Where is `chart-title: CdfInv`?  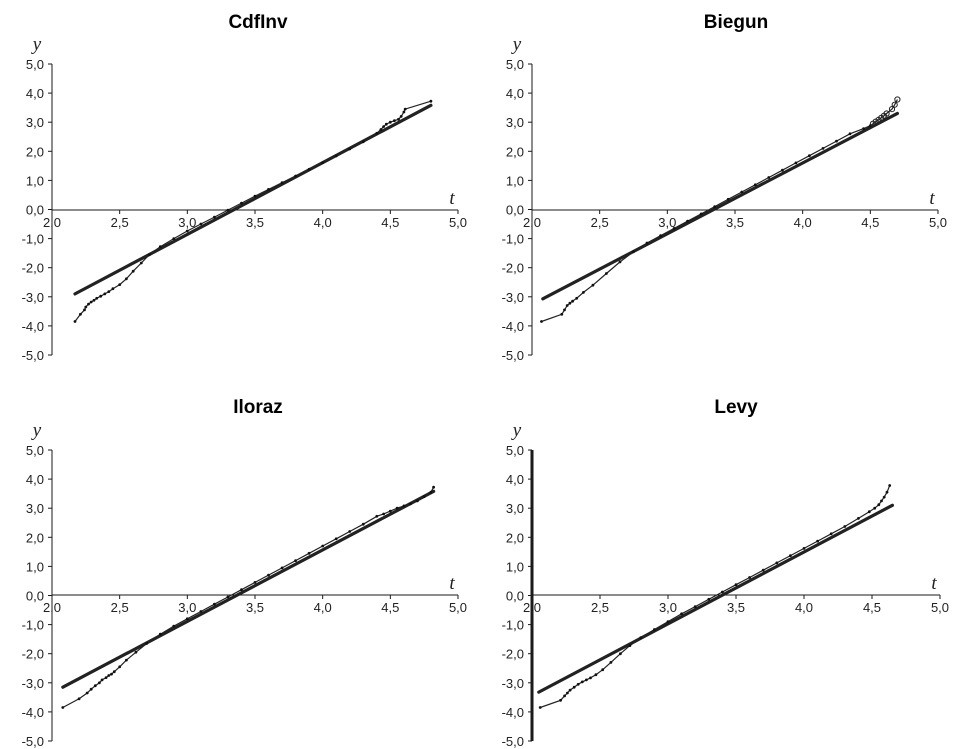
chart-title: CdfInv is located at coordinates (258, 22).